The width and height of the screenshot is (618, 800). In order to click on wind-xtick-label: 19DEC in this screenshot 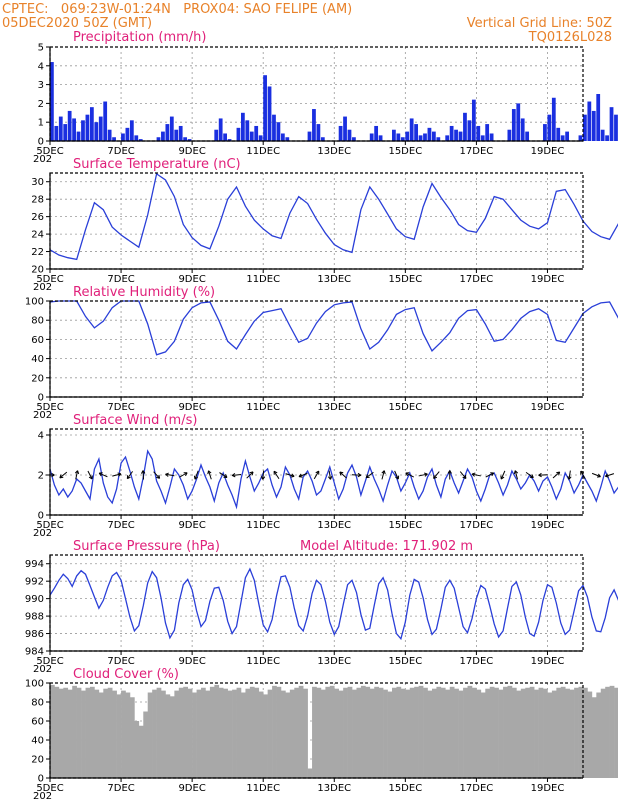, I will do `click(548, 525)`.